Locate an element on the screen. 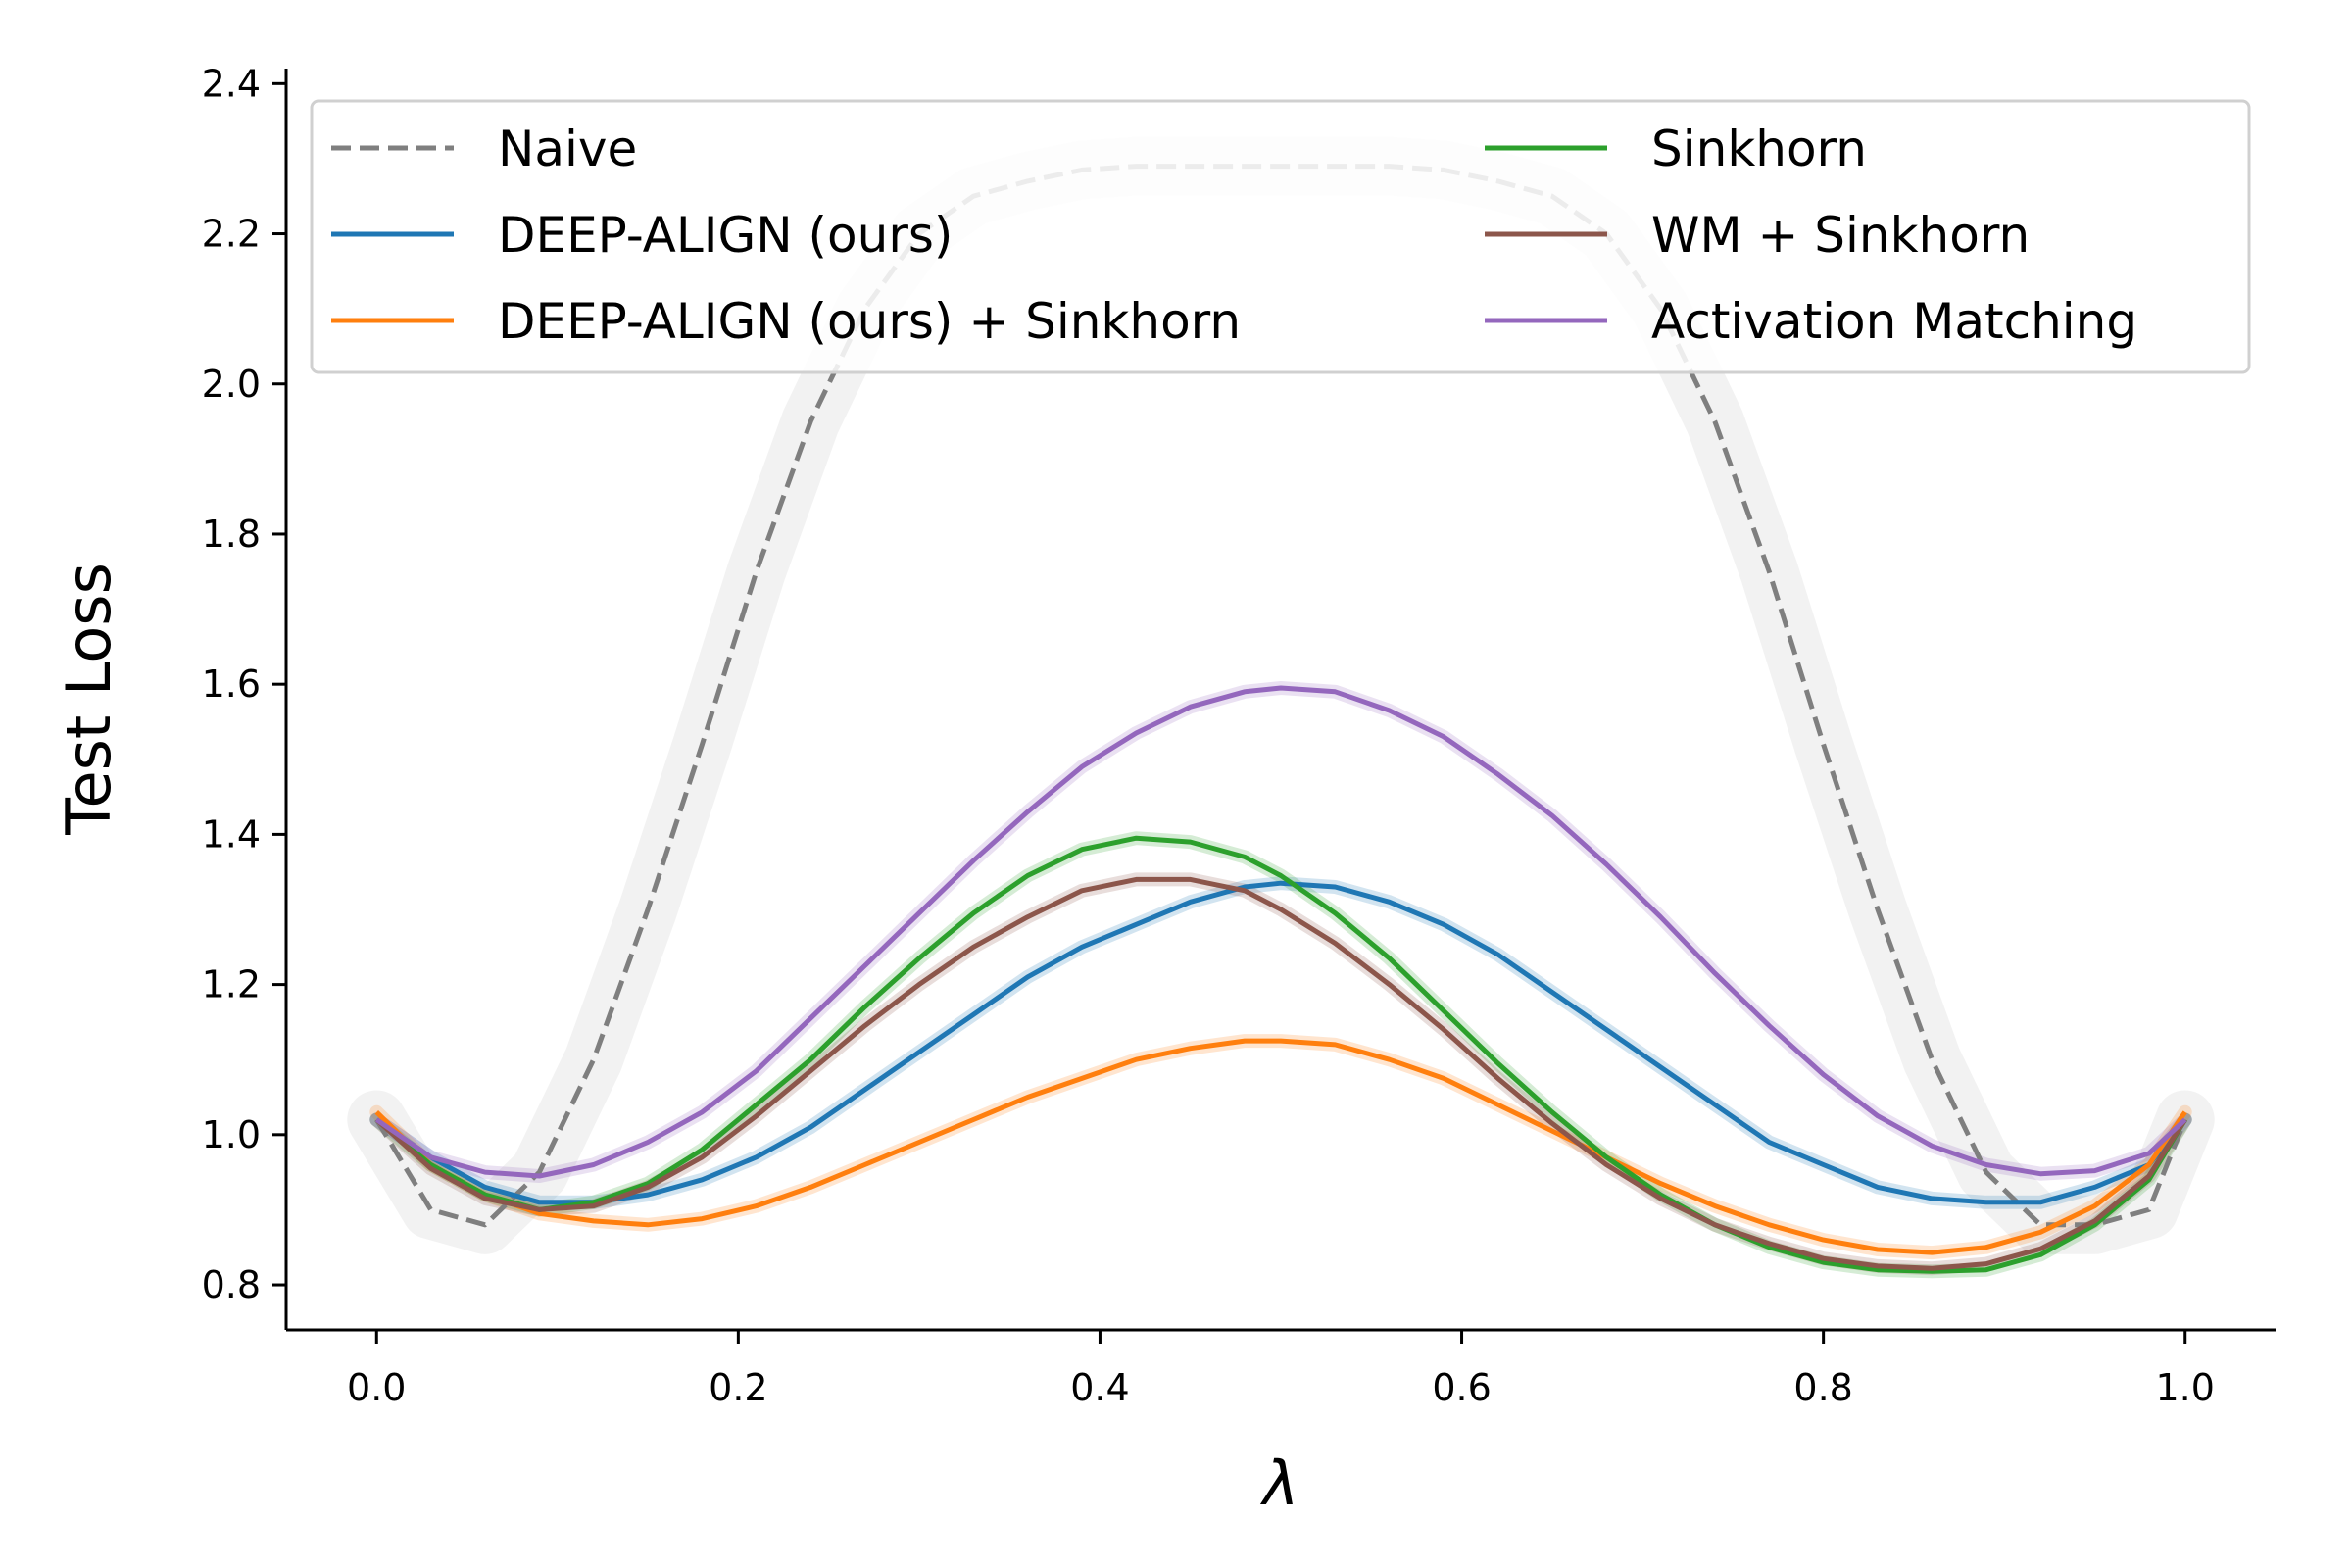 This screenshot has width=2352, height=1568. legend-label: DEEP-ALIGN (ours) + Sinkhorn is located at coordinates (869, 321).